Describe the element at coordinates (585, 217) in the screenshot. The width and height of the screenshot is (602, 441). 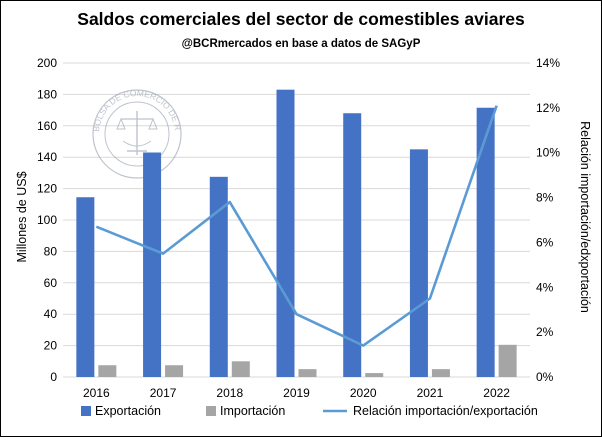
I see `y-axis-right-label: Relación importación/edxportación` at that location.